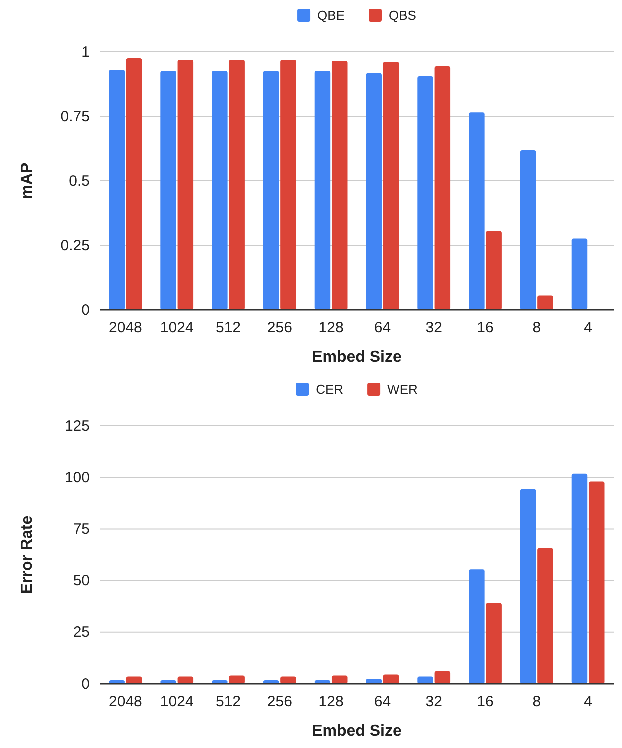 This screenshot has height=748, width=622. Describe the element at coordinates (75, 117) in the screenshot. I see `y-tick-label: 0.75` at that location.